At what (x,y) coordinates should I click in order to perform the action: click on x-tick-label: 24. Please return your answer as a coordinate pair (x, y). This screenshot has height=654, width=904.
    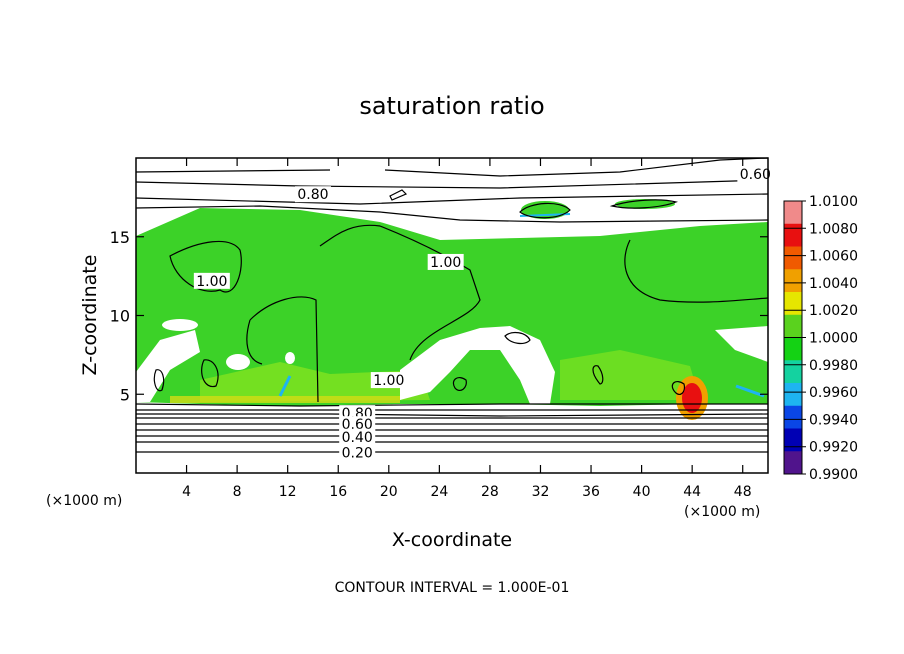
    Looking at the image, I should click on (439, 492).